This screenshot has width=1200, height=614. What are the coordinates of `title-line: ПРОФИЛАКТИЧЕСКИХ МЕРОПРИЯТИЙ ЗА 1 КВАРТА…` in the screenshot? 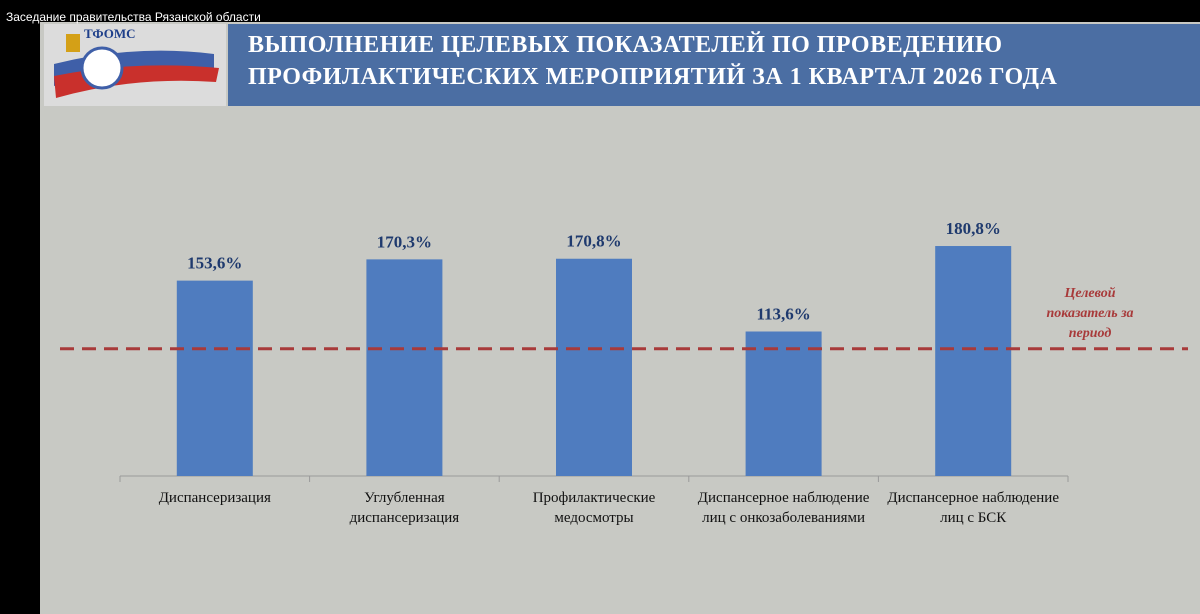 It's located at (653, 77).